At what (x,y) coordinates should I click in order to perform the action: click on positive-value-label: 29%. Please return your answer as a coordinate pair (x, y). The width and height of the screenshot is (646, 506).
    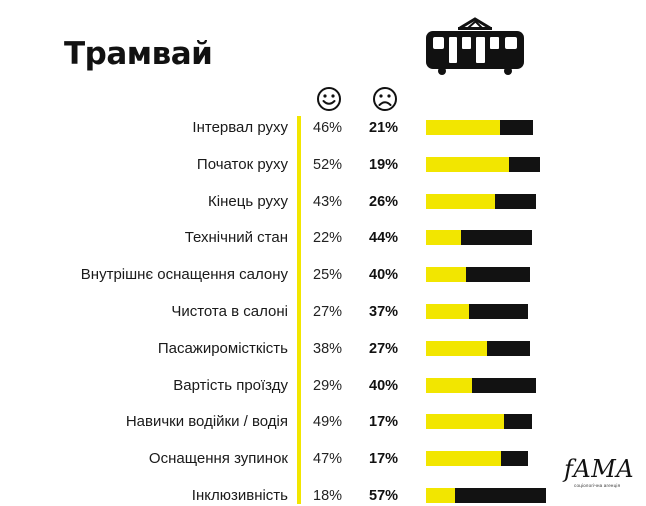
    Looking at the image, I should click on (328, 385).